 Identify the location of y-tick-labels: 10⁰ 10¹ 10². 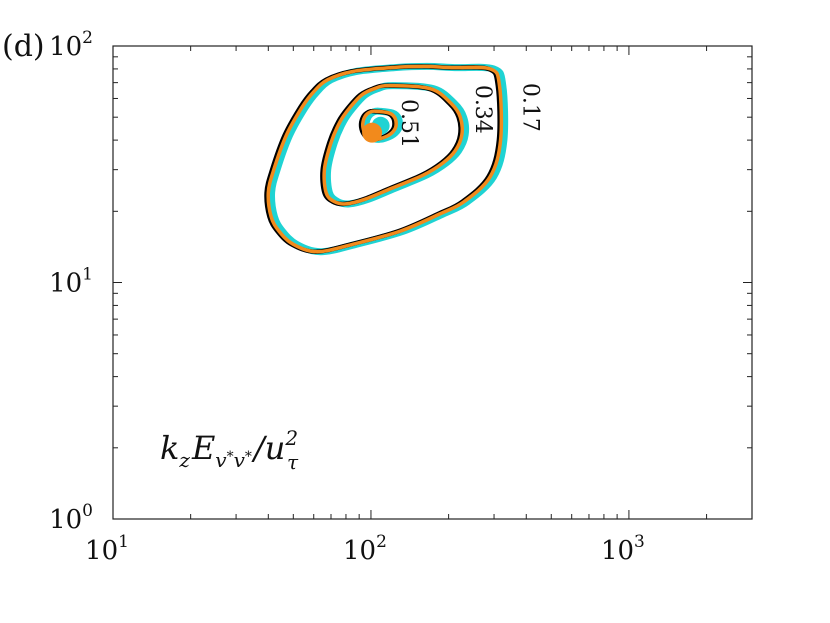
(71, 281).